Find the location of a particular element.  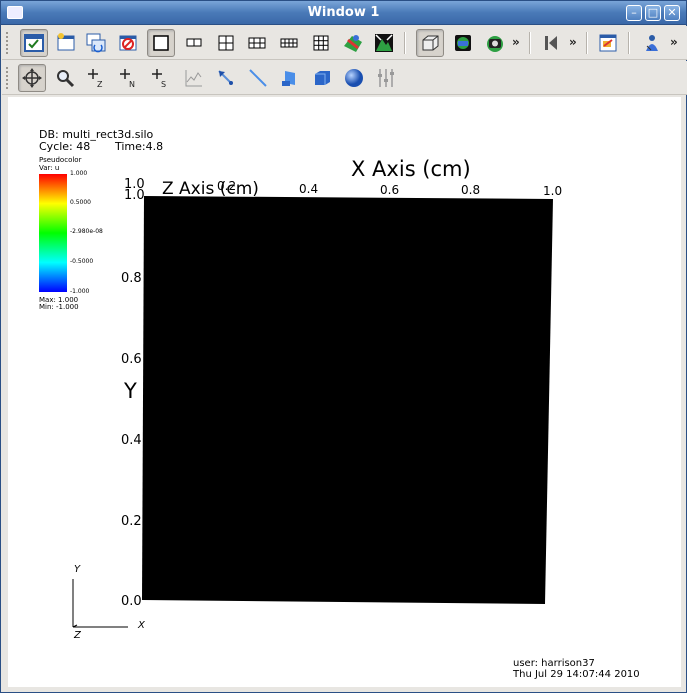

box-tool-icon is located at coordinates (322, 78).